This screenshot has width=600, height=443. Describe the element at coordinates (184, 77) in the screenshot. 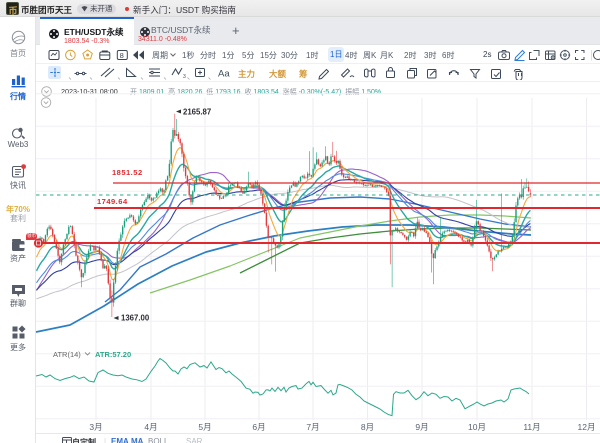

I see `svg-text: 3` at that location.